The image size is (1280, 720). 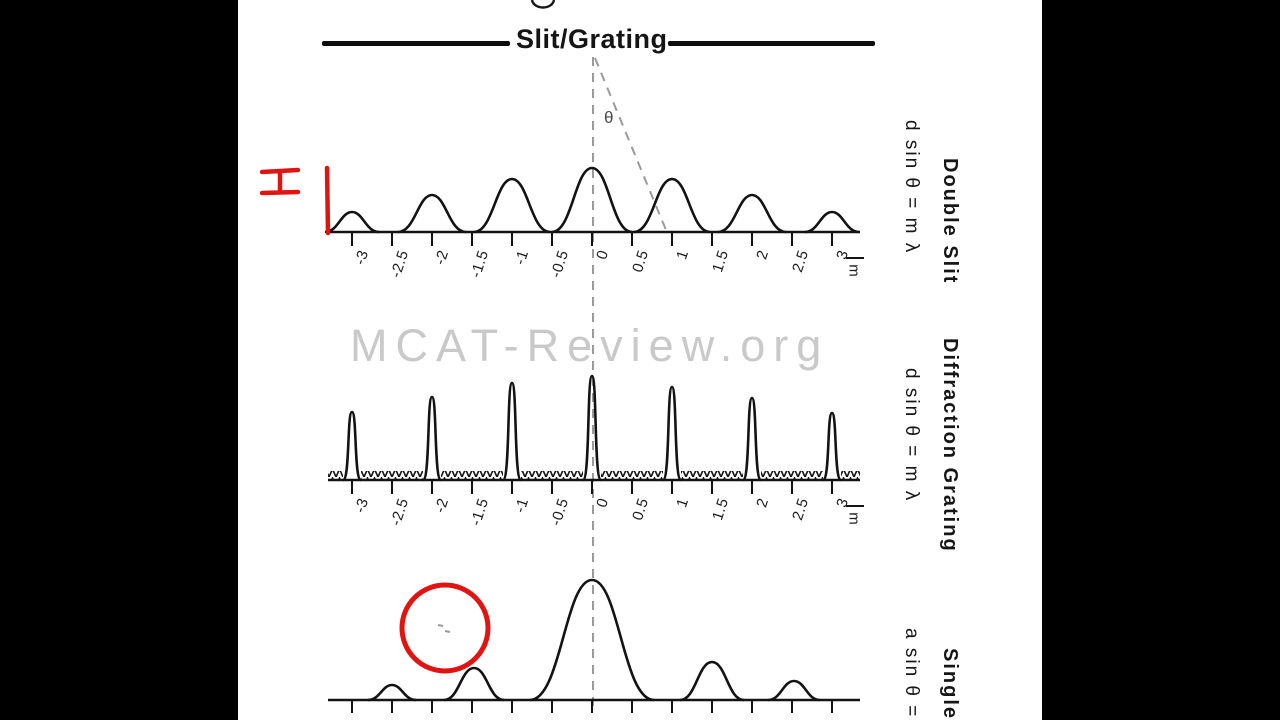 What do you see at coordinates (327, 200) in the screenshot?
I see `red-vertical-line-annotation` at bounding box center [327, 200].